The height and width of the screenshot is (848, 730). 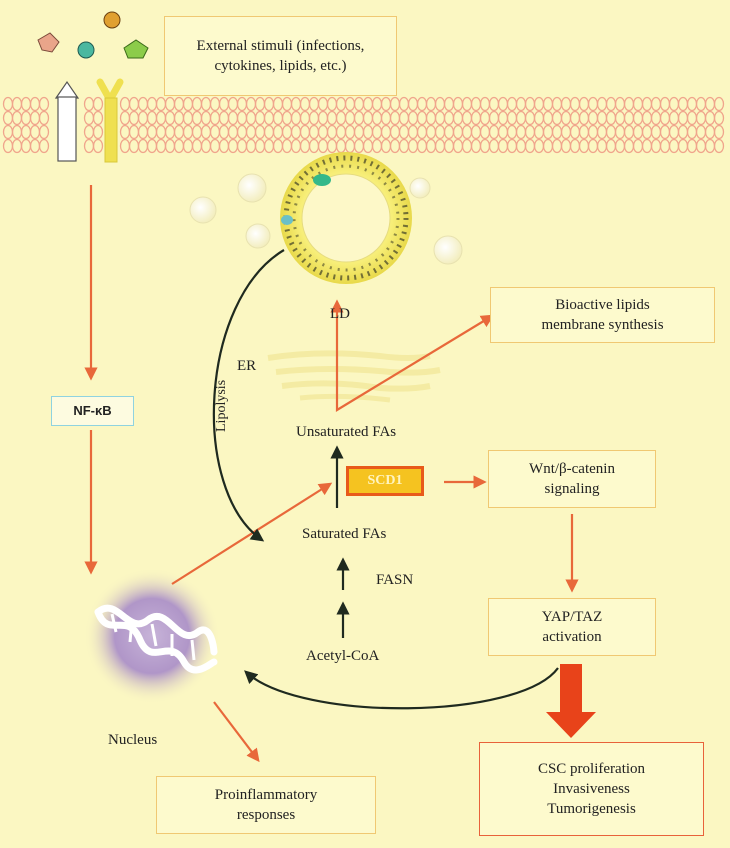 What do you see at coordinates (221, 405) in the screenshot?
I see `lipolysis-label: Lipolysis` at bounding box center [221, 405].